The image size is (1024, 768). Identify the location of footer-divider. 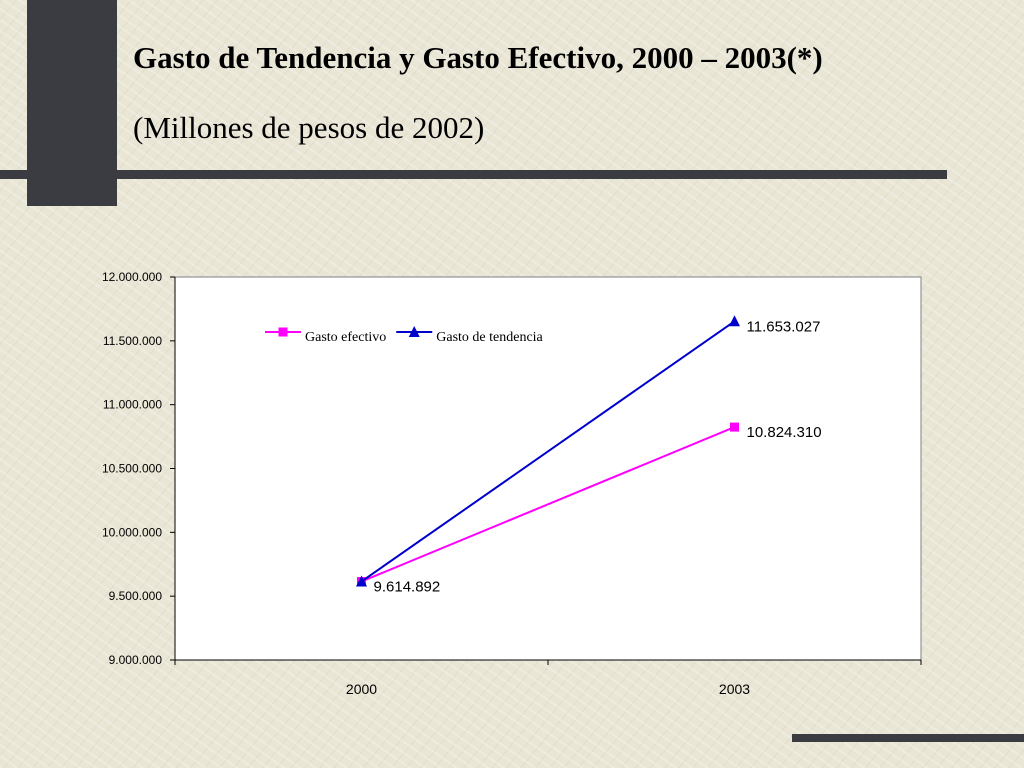
(908, 738).